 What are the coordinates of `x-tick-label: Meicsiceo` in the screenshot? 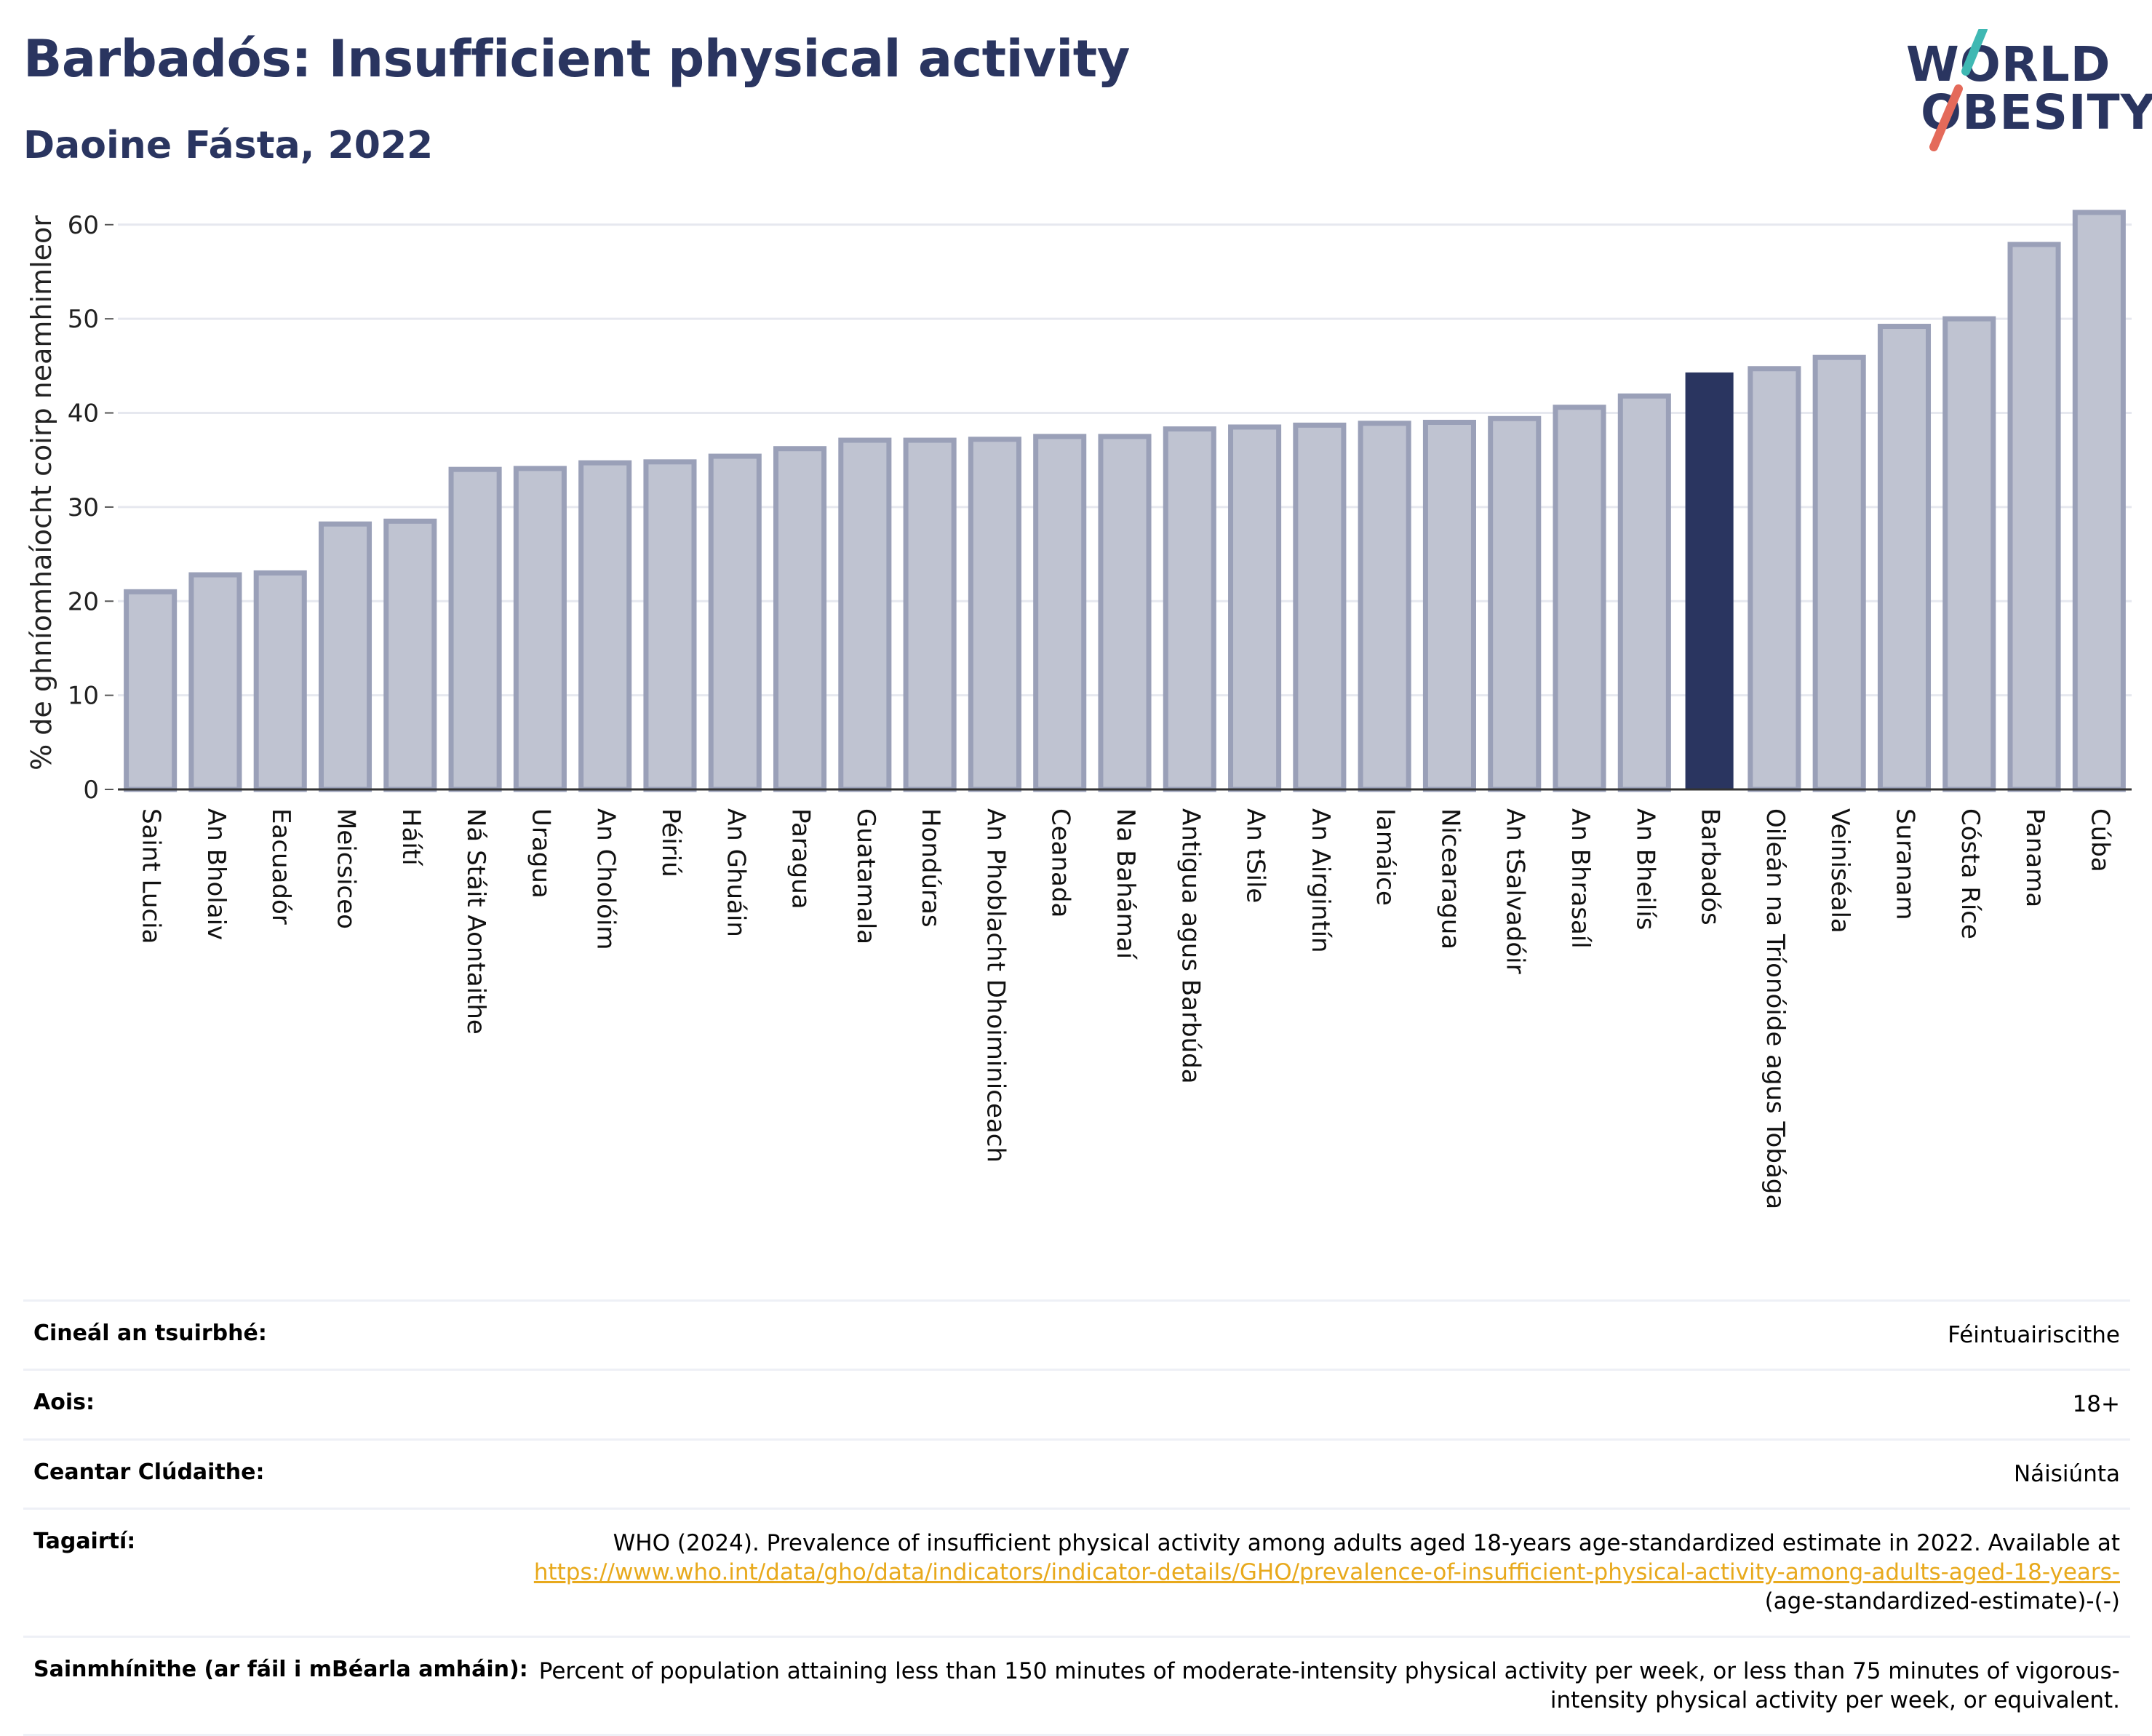 It's located at (346, 869).